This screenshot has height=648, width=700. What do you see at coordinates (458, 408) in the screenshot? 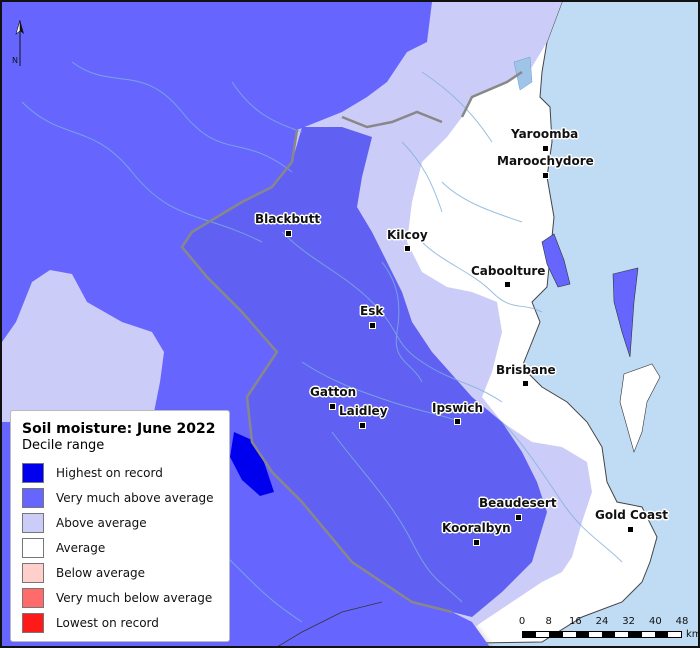
I see `town-label-ipswich: Ipswich` at bounding box center [458, 408].